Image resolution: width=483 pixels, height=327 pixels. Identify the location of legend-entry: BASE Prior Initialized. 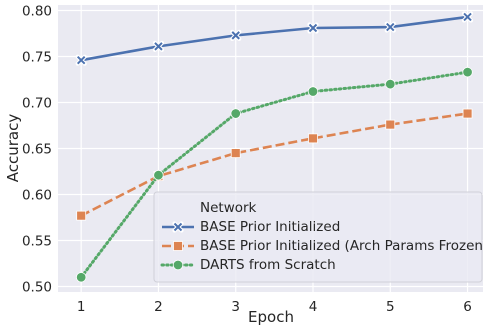
(251, 227).